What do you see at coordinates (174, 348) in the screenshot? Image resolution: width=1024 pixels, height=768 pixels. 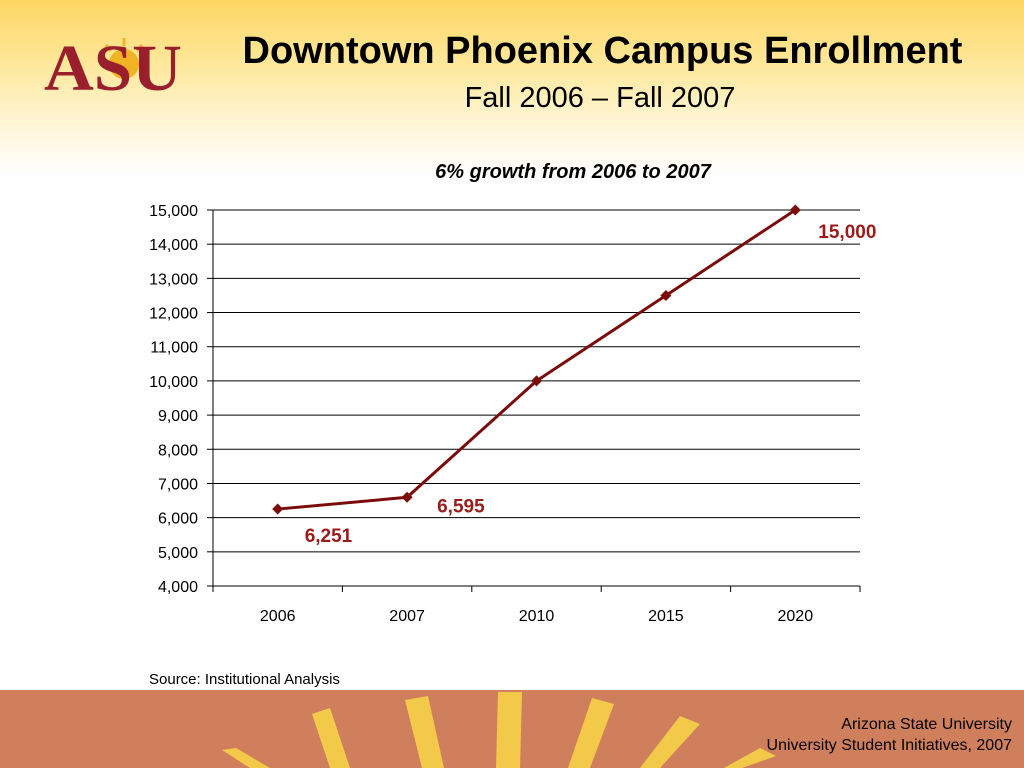 I see `y-tick-label: 11,000` at bounding box center [174, 348].